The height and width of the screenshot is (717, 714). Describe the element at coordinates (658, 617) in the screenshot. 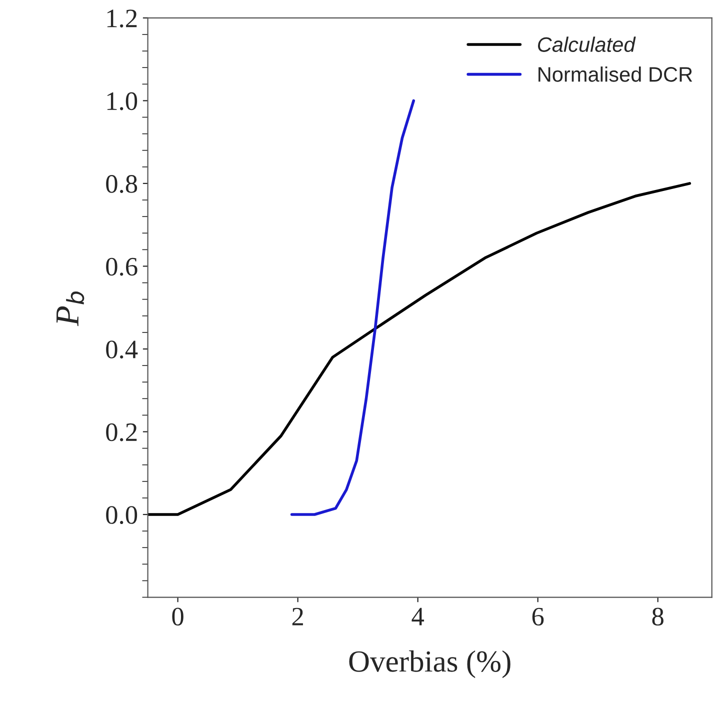

I see `x-tick-label: 8` at that location.